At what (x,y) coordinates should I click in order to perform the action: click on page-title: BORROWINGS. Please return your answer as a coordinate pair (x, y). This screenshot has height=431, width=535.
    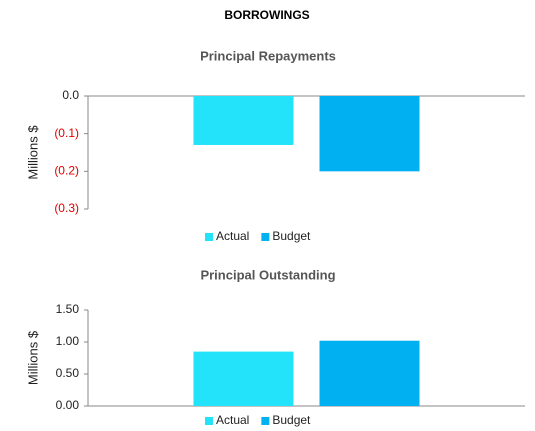
    Looking at the image, I should click on (266, 15).